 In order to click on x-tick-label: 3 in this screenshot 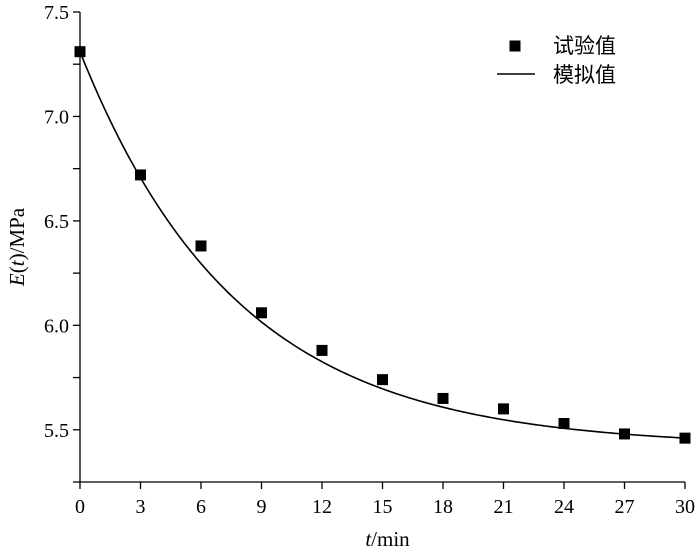, I will do `click(141, 507)`.